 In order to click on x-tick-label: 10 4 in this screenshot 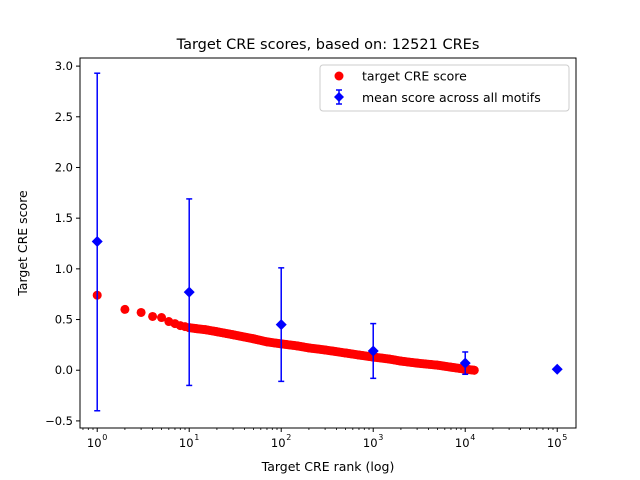, I will do `click(465, 441)`.